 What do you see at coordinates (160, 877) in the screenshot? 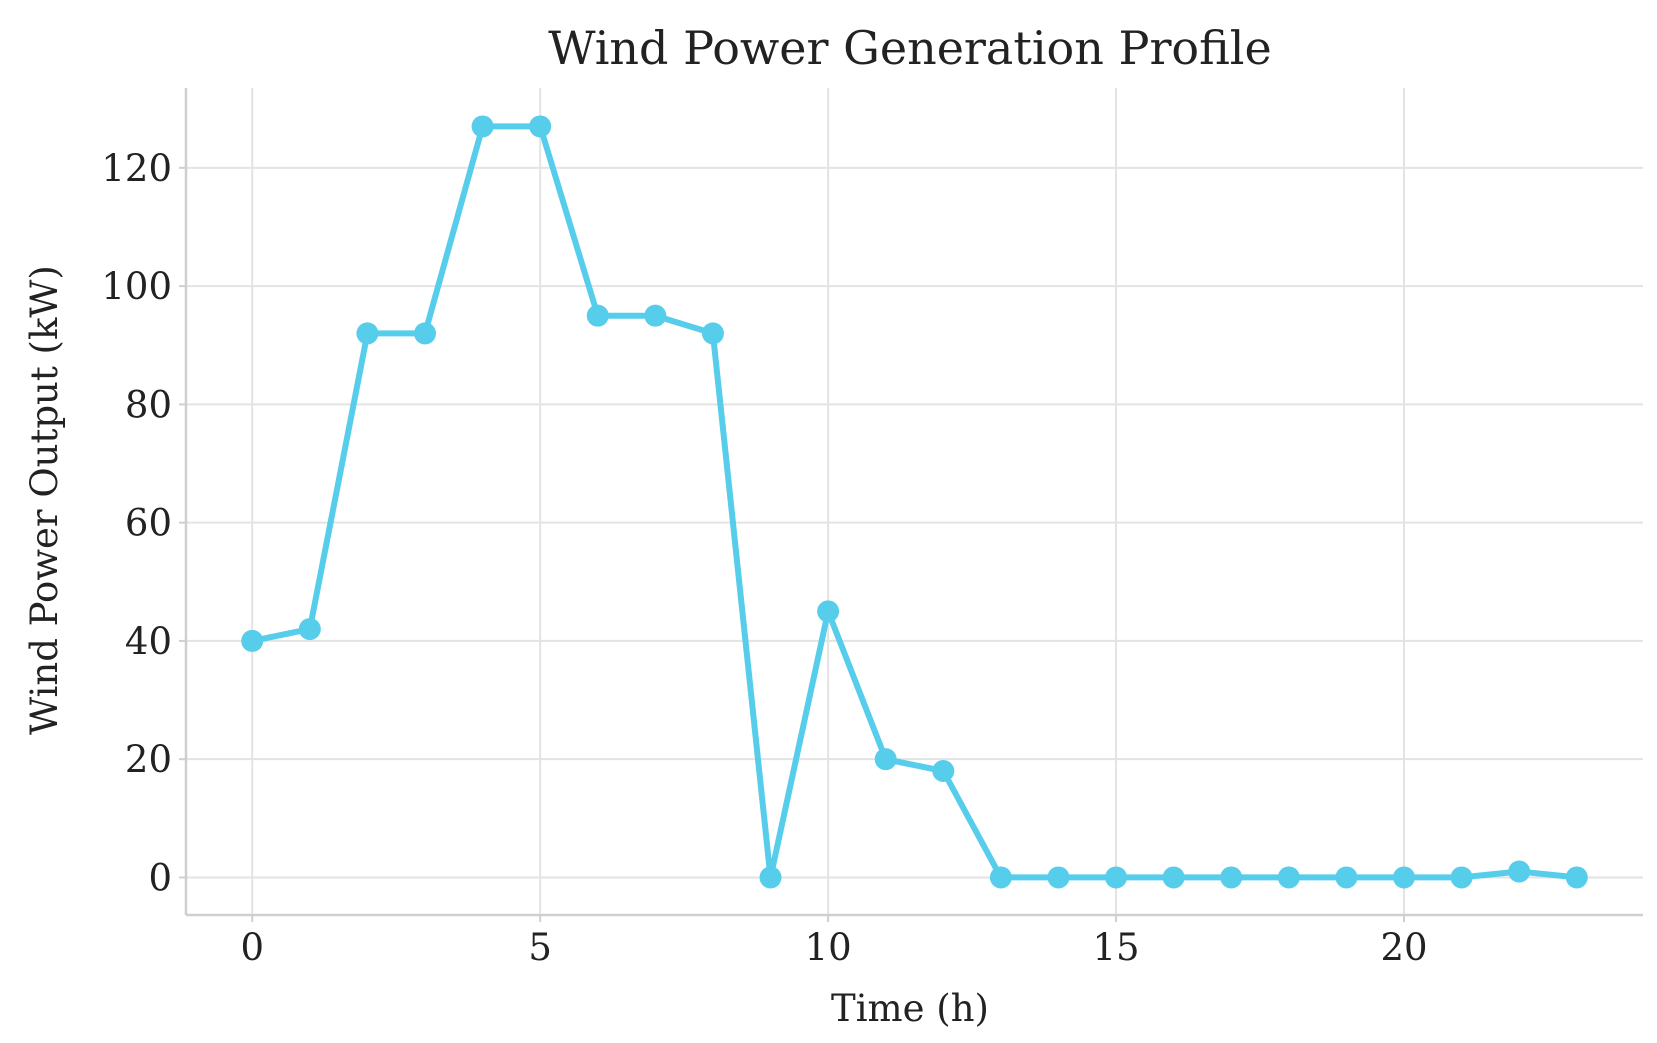
I see `y-tick-label: 0` at bounding box center [160, 877].